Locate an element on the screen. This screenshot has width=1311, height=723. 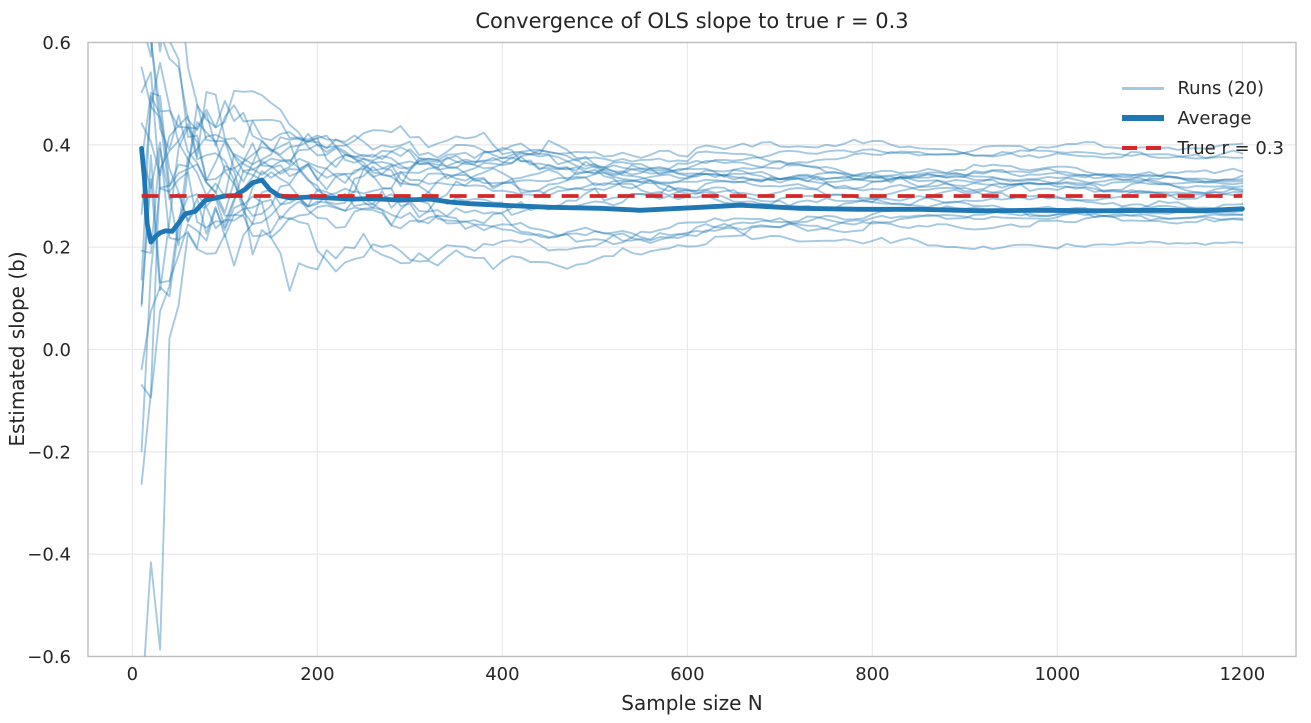
x-tick-label: 200 is located at coordinates (317, 674).